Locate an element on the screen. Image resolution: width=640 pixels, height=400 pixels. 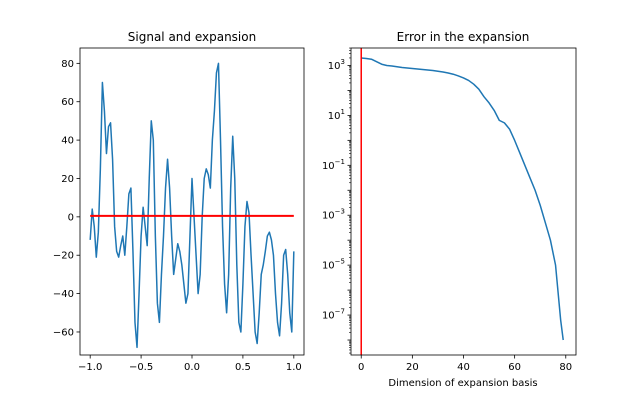
error-y-tick-label: 10³ is located at coordinates (336, 65).